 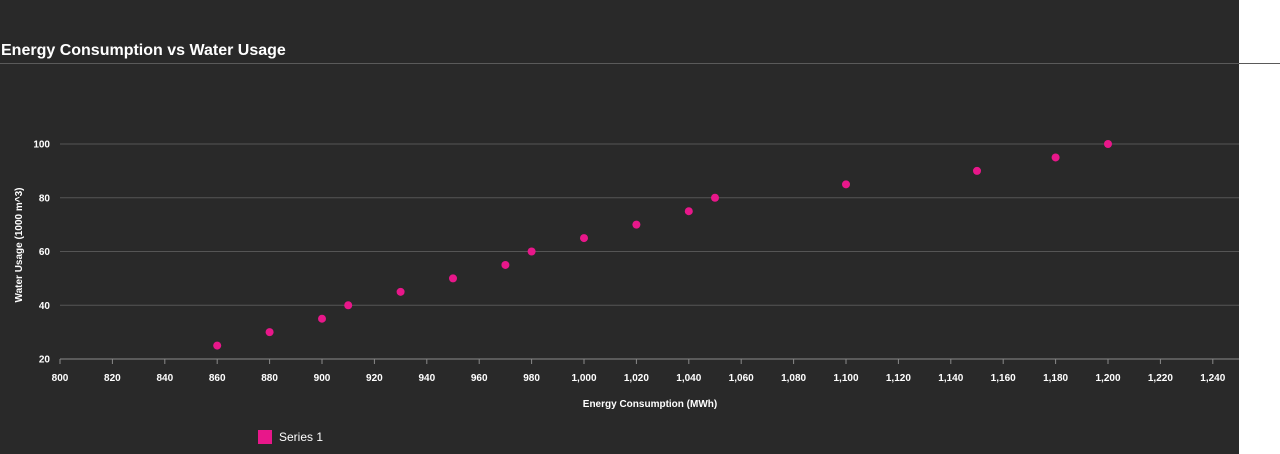 What do you see at coordinates (217, 378) in the screenshot?
I see `x-tick-label: 860` at bounding box center [217, 378].